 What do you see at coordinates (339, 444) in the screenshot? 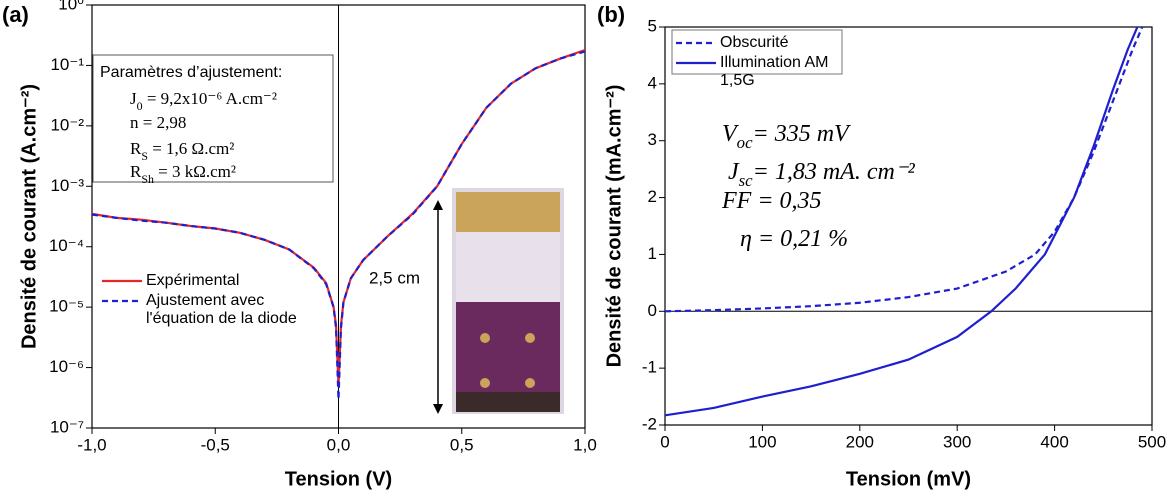
I see `x-tick-label: 0,0` at bounding box center [339, 444].